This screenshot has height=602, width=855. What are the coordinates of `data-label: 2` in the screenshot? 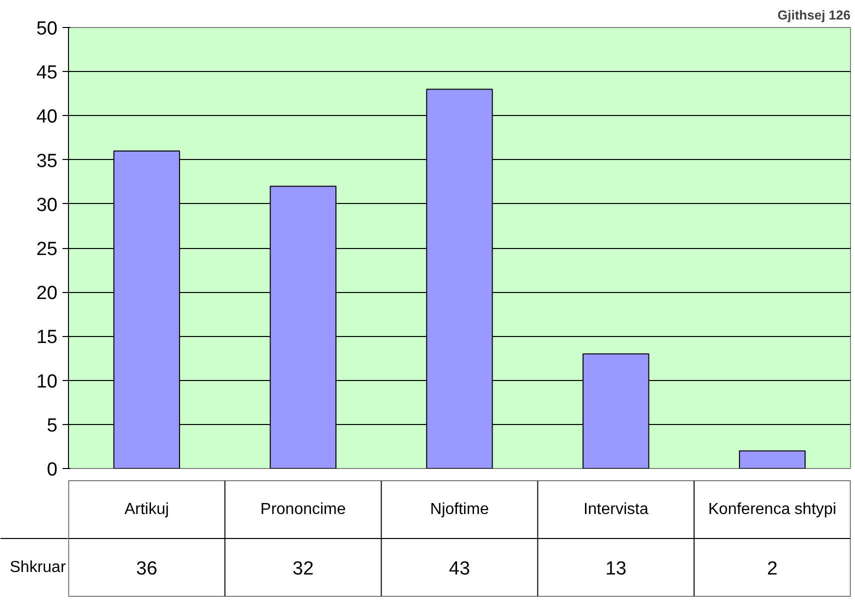 It's located at (772, 569).